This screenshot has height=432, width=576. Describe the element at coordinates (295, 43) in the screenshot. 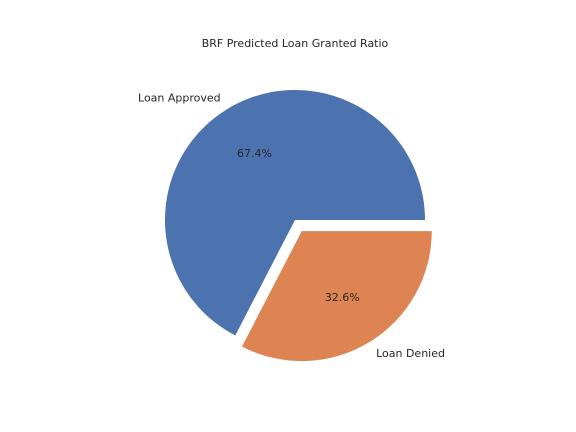

I see `chart-title: BRF Predicted Loan Granted Ratio` at that location.